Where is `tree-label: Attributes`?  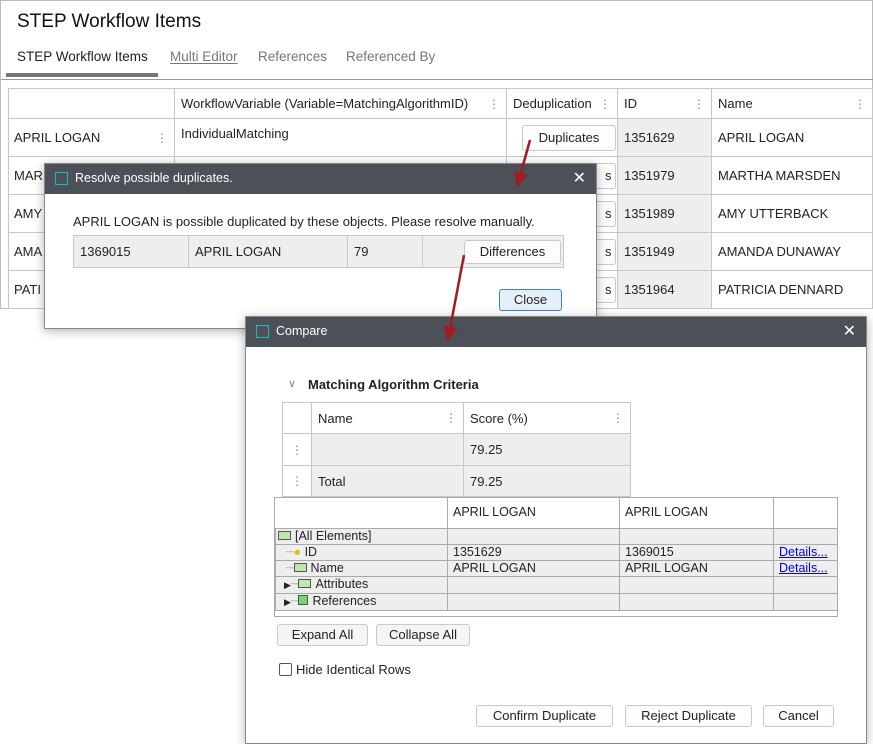 tree-label: Attributes is located at coordinates (342, 583).